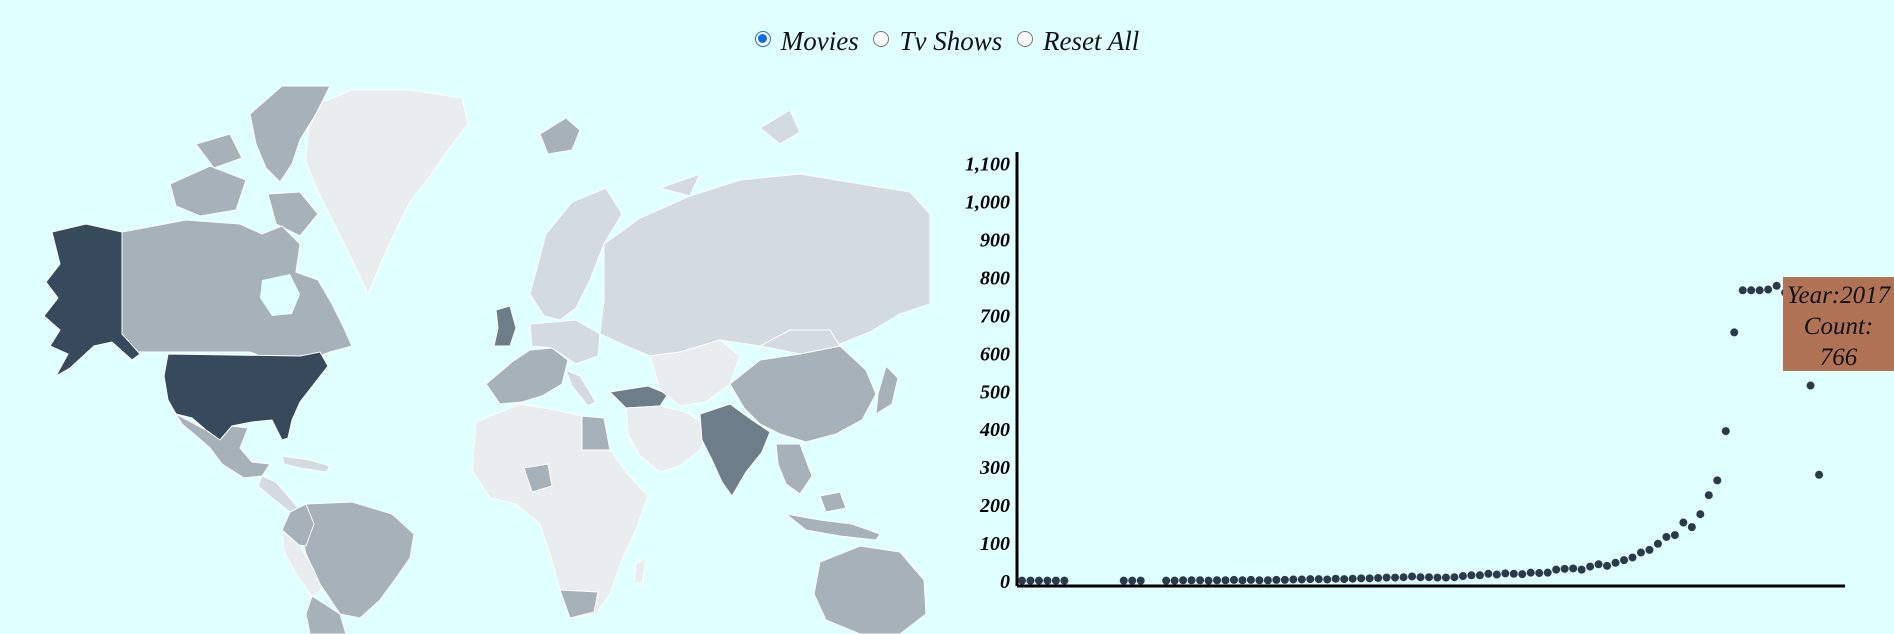  I want to click on country-mongolia, so click(799, 342).